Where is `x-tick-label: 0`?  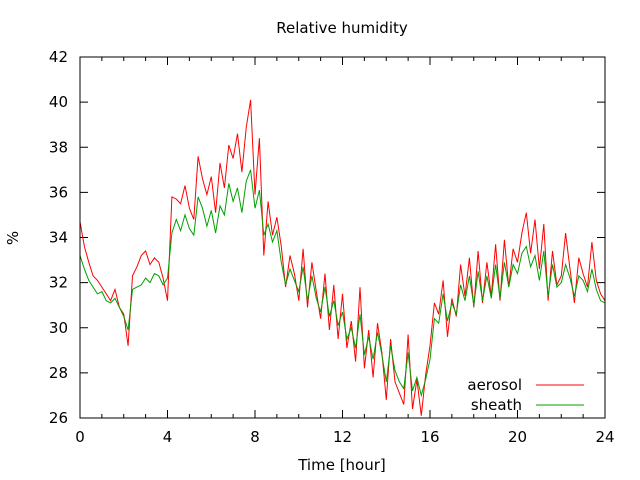 x-tick-label: 0 is located at coordinates (80, 437).